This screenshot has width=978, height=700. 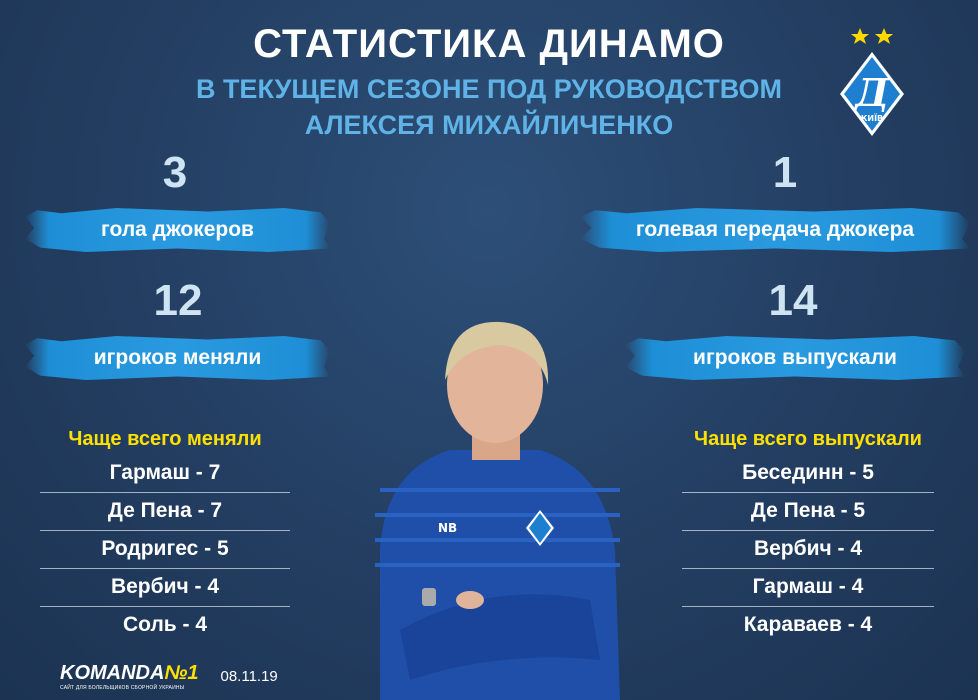 I want to click on page-title: СТАТИСТИКА ДИНАМО, so click(x=489, y=44).